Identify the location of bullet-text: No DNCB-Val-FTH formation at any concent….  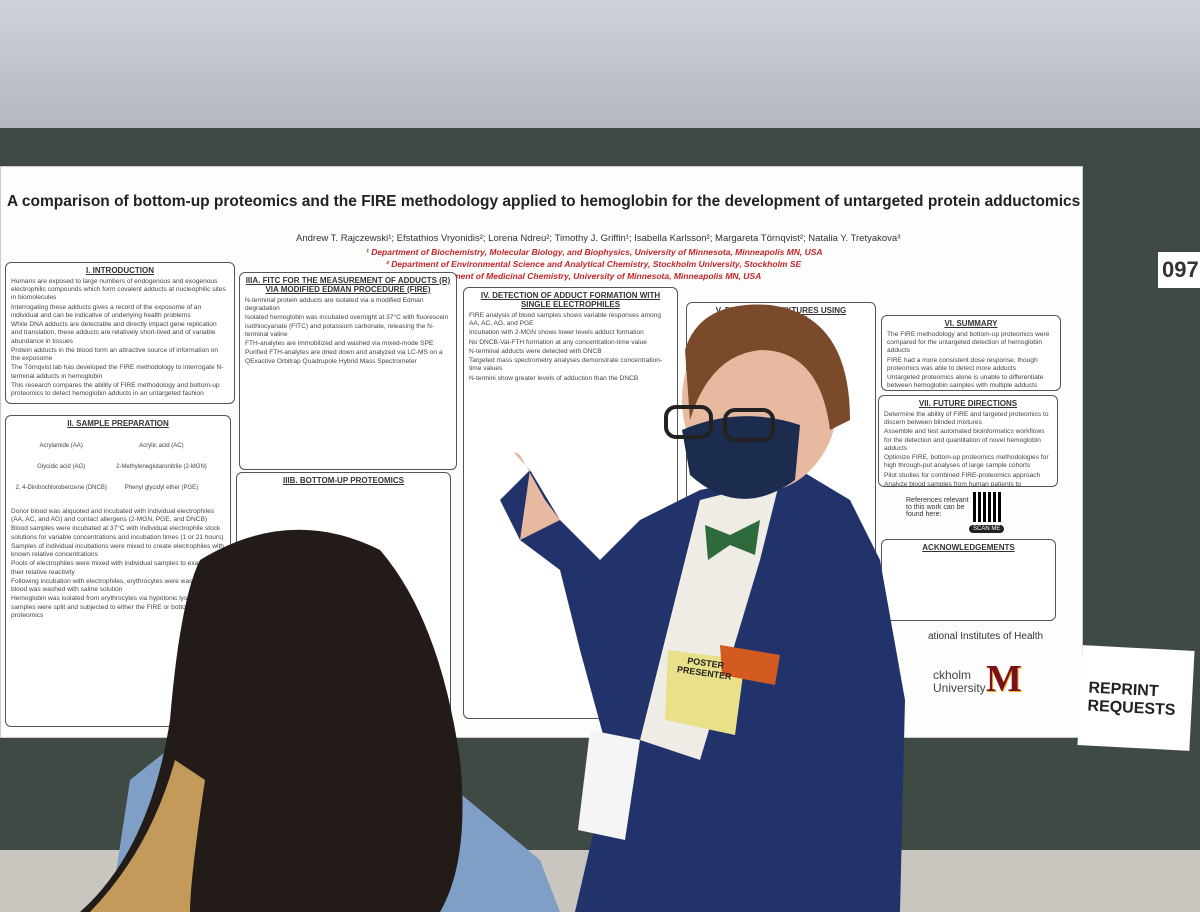
(558, 342).